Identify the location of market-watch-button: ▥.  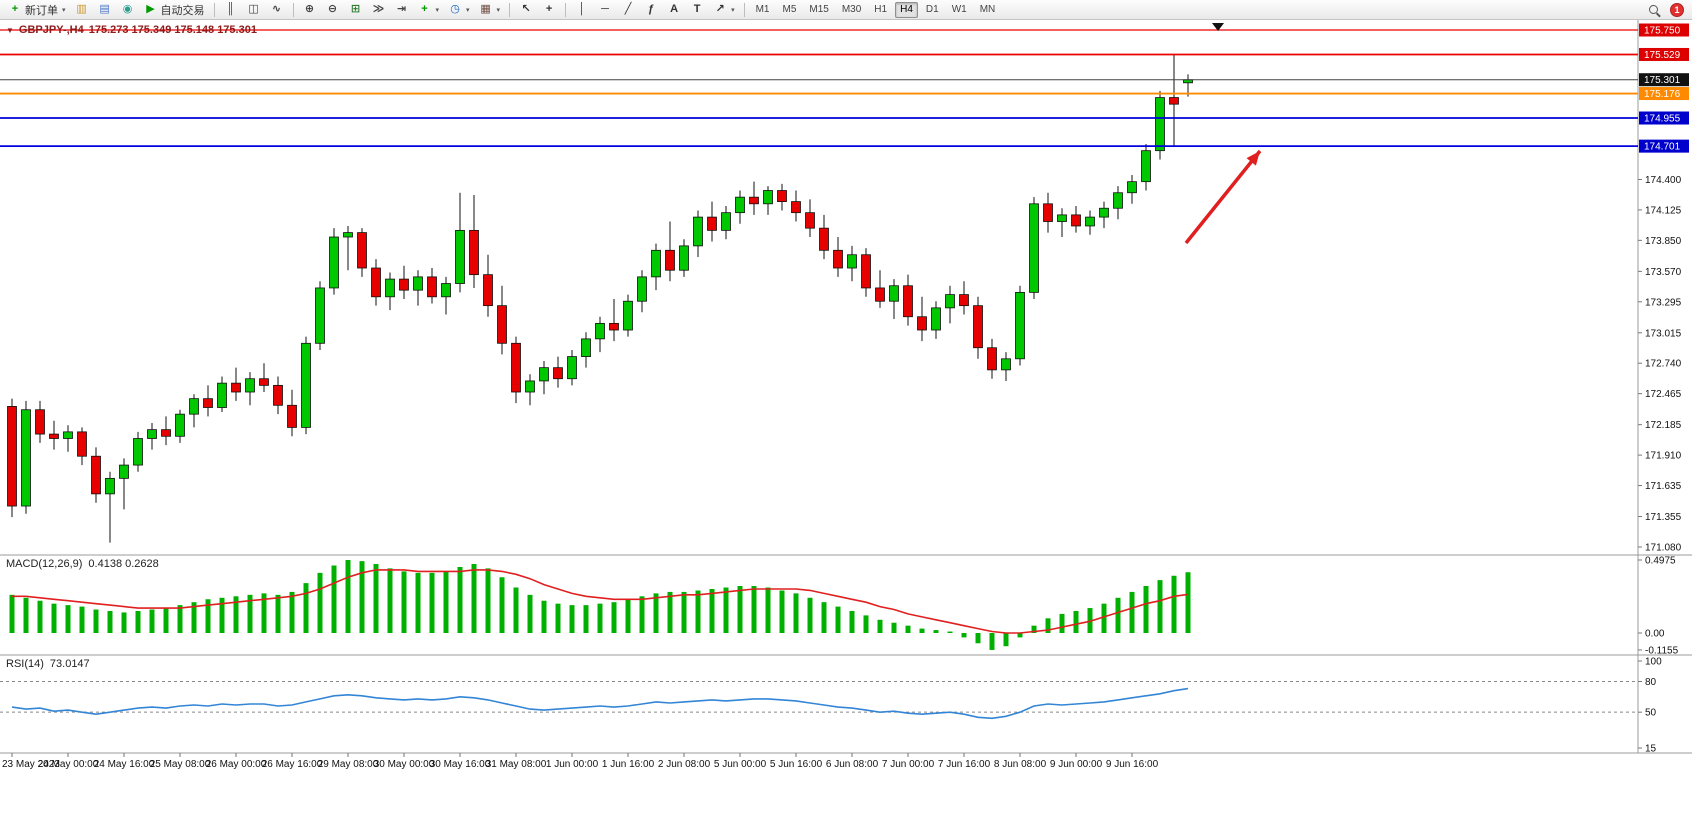
(82, 10).